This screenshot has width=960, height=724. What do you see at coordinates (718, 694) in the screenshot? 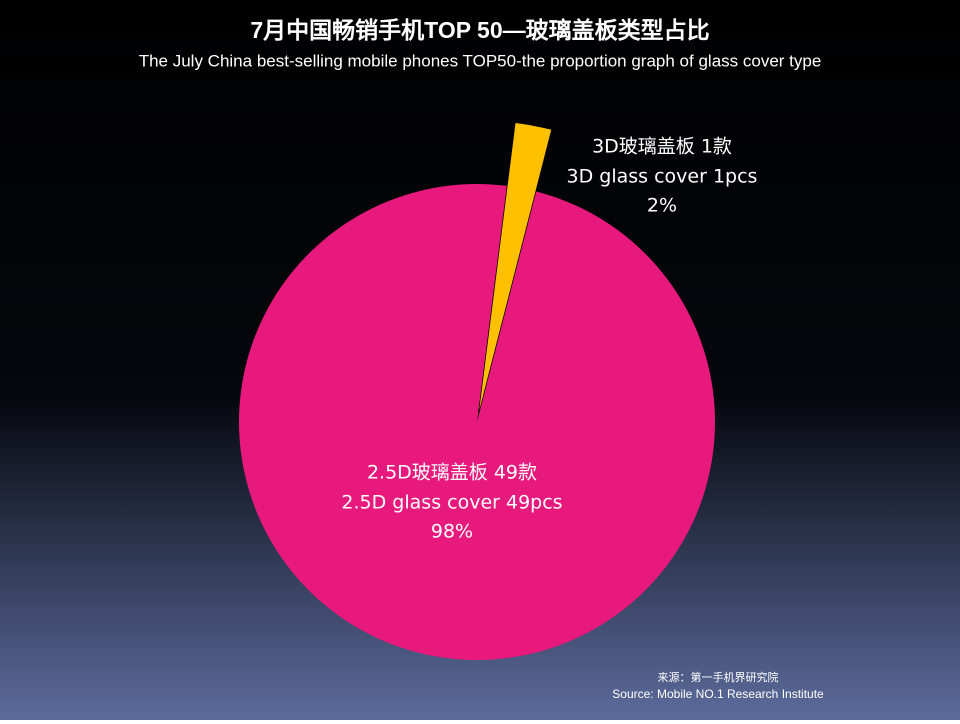
I see `source-en: Source: Mobile NO.1 Research Institute` at bounding box center [718, 694].